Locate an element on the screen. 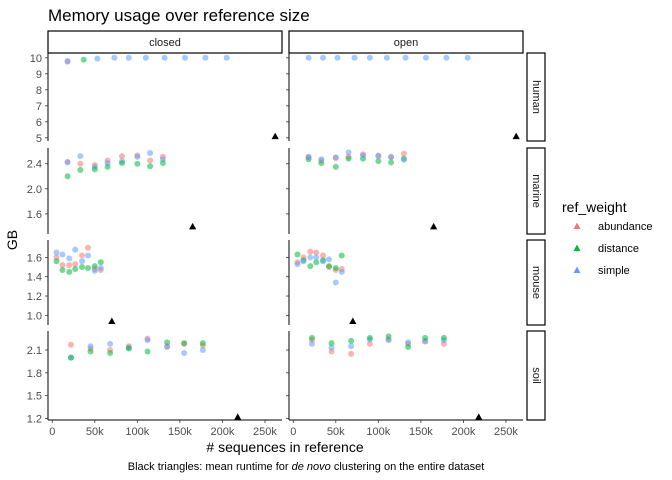 The image size is (672, 480). panel-mouse-closed: 1.0 1.2 1.4 1.6 is located at coordinates (71, 282).